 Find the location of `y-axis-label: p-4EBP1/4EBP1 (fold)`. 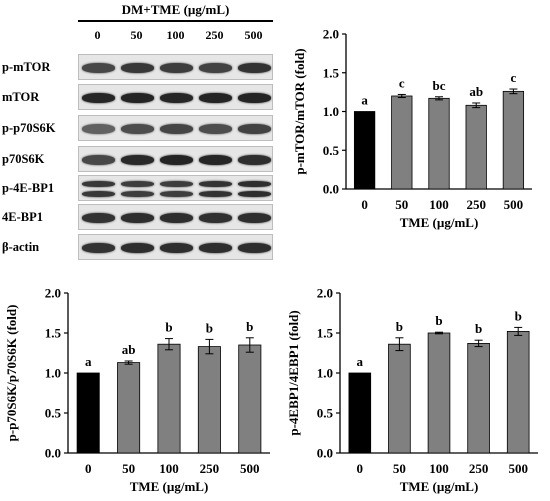

y-axis-label: p-4EBP1/4EBP1 (fold) is located at coordinates (293, 372).